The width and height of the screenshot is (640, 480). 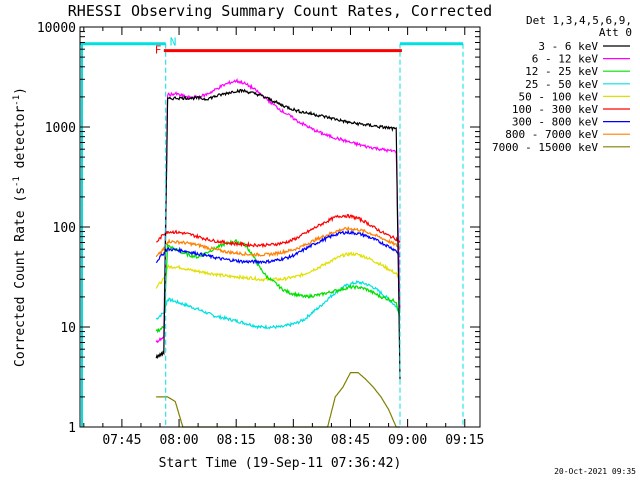 I want to click on y-axis-label-sup1: -1, so click(x=17, y=181).